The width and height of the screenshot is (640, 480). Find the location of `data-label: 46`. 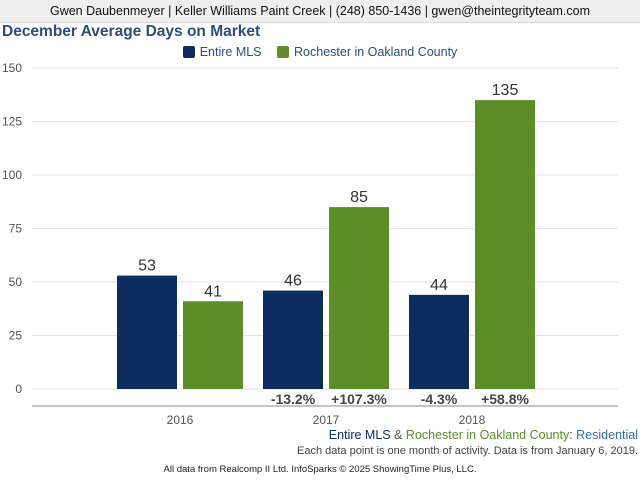

data-label: 46 is located at coordinates (293, 281).